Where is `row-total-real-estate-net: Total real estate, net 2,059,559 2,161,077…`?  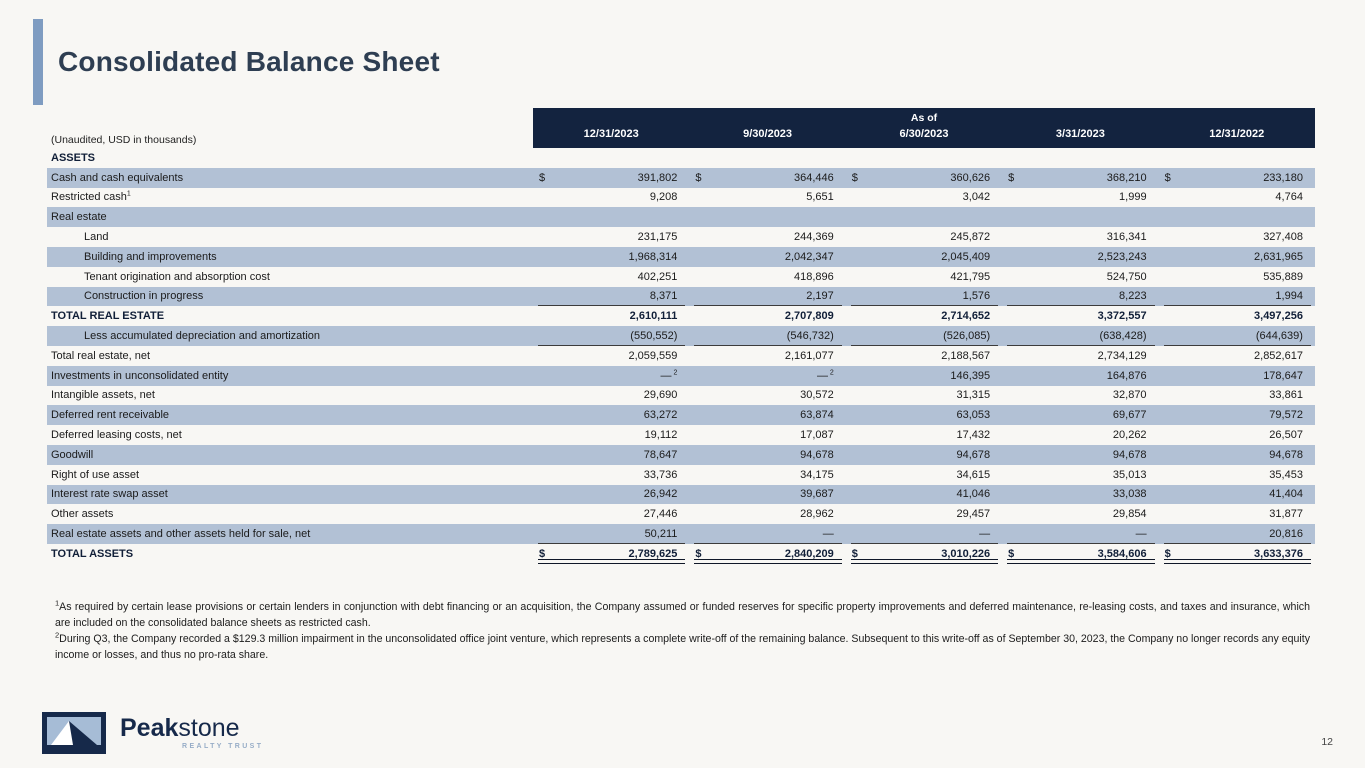
row-total-real-estate-net: Total real estate, net 2,059,559 2,161,077… is located at coordinates (681, 356).